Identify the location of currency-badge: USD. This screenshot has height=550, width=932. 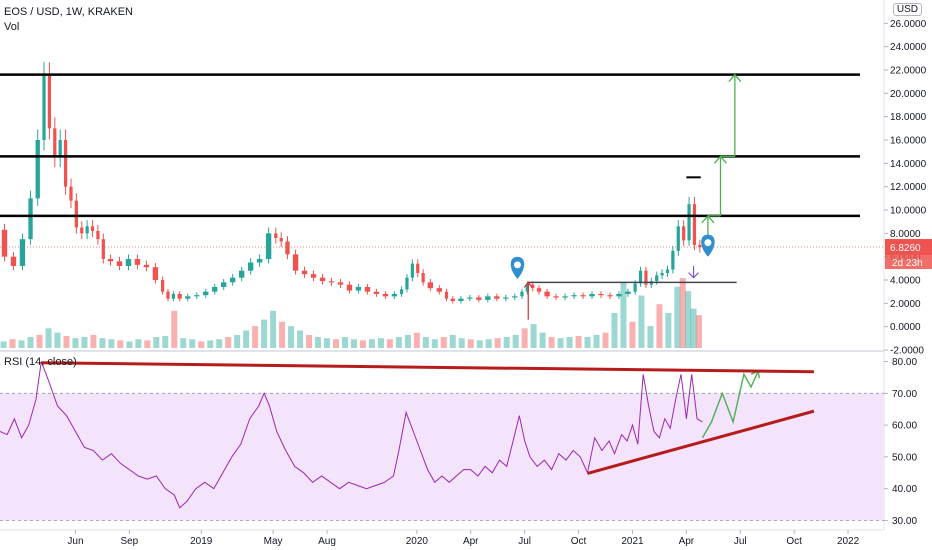
(907, 9).